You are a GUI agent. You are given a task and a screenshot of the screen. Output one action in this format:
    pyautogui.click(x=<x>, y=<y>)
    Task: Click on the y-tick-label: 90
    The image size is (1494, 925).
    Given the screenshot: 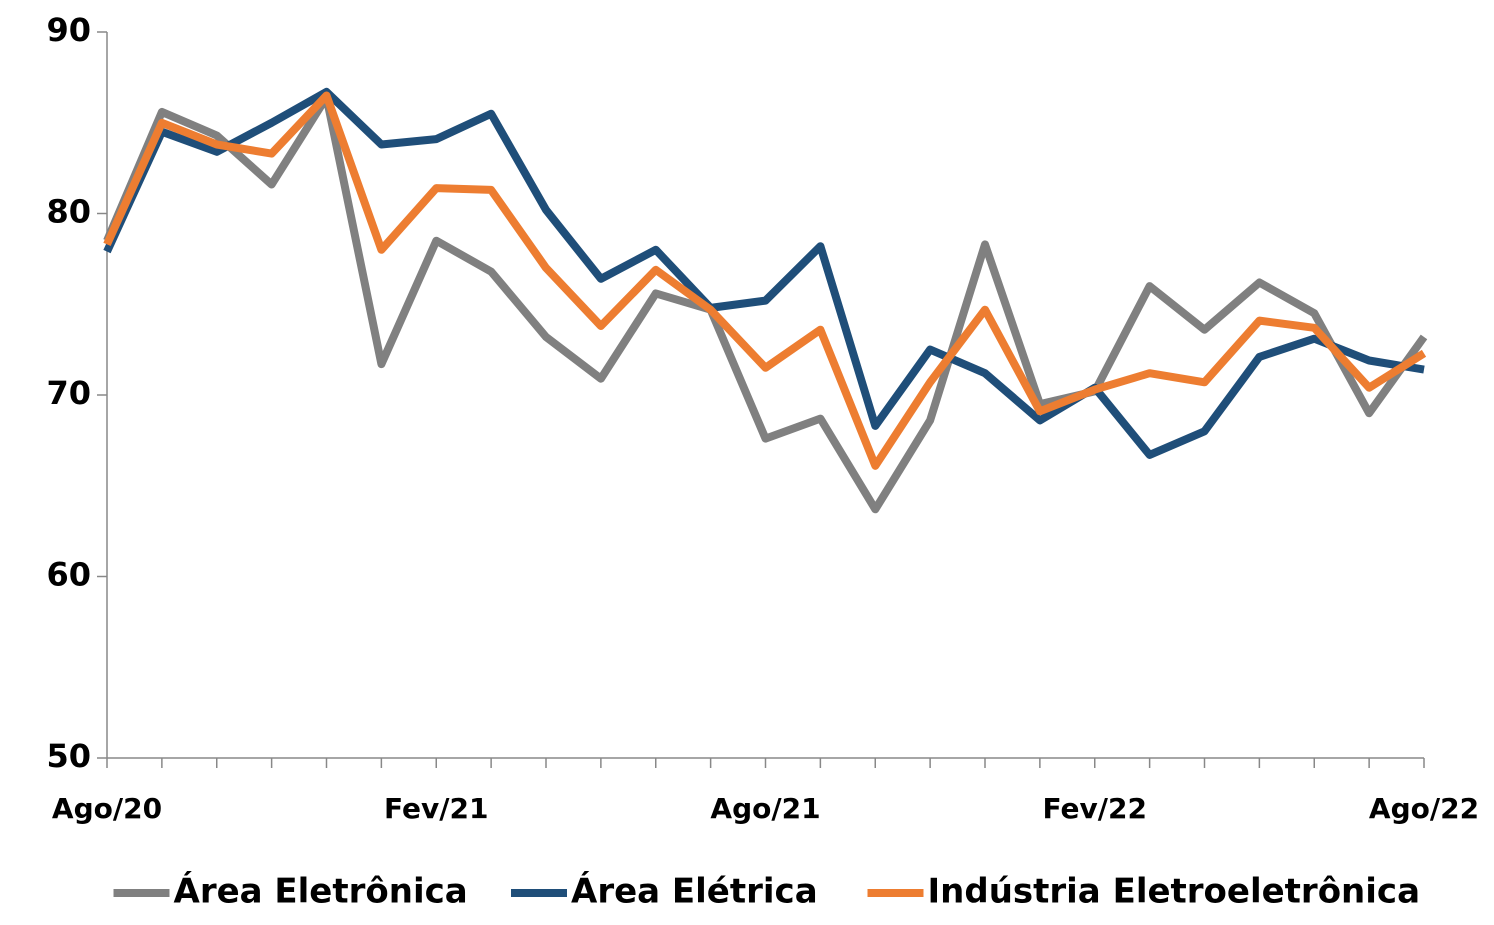 What is the action you would take?
    pyautogui.click(x=68, y=30)
    